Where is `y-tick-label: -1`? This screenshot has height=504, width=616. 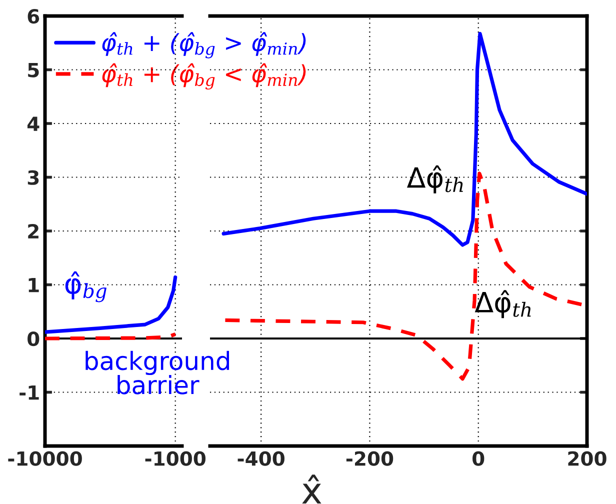
y-tick-label: -1 is located at coordinates (29, 392).